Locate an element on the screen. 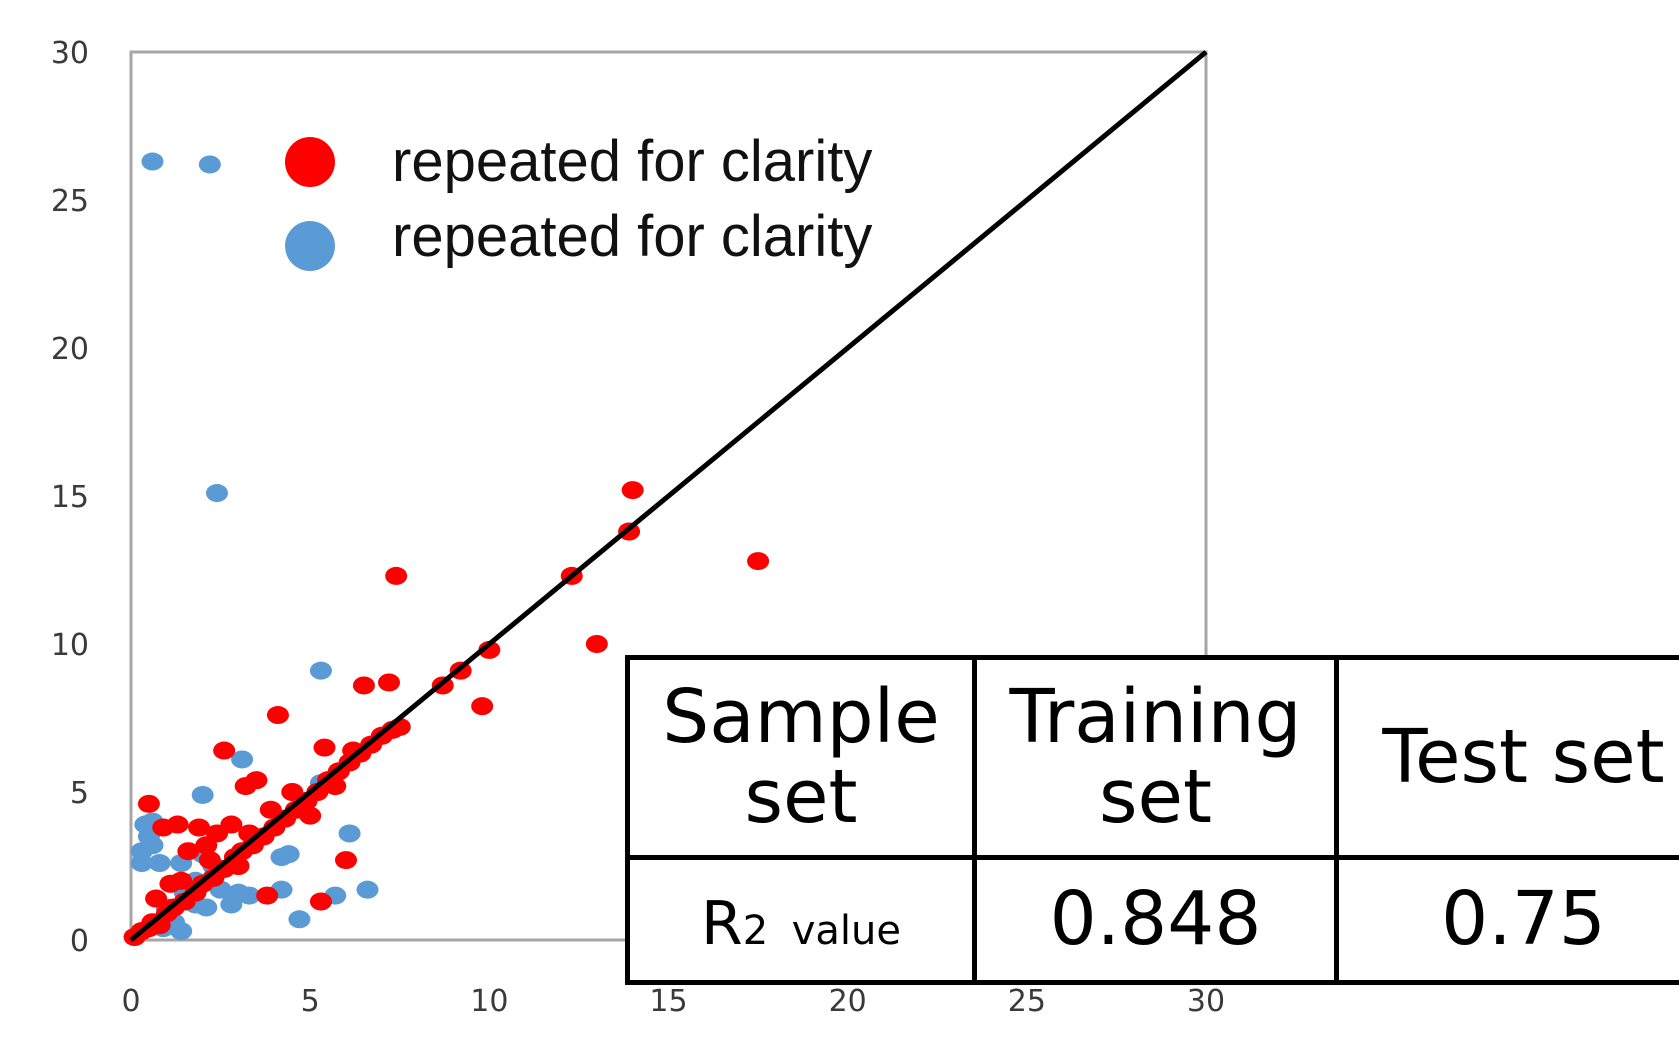 The width and height of the screenshot is (1679, 1052). legend-label-blue: repeated for clarity is located at coordinates (632, 236).